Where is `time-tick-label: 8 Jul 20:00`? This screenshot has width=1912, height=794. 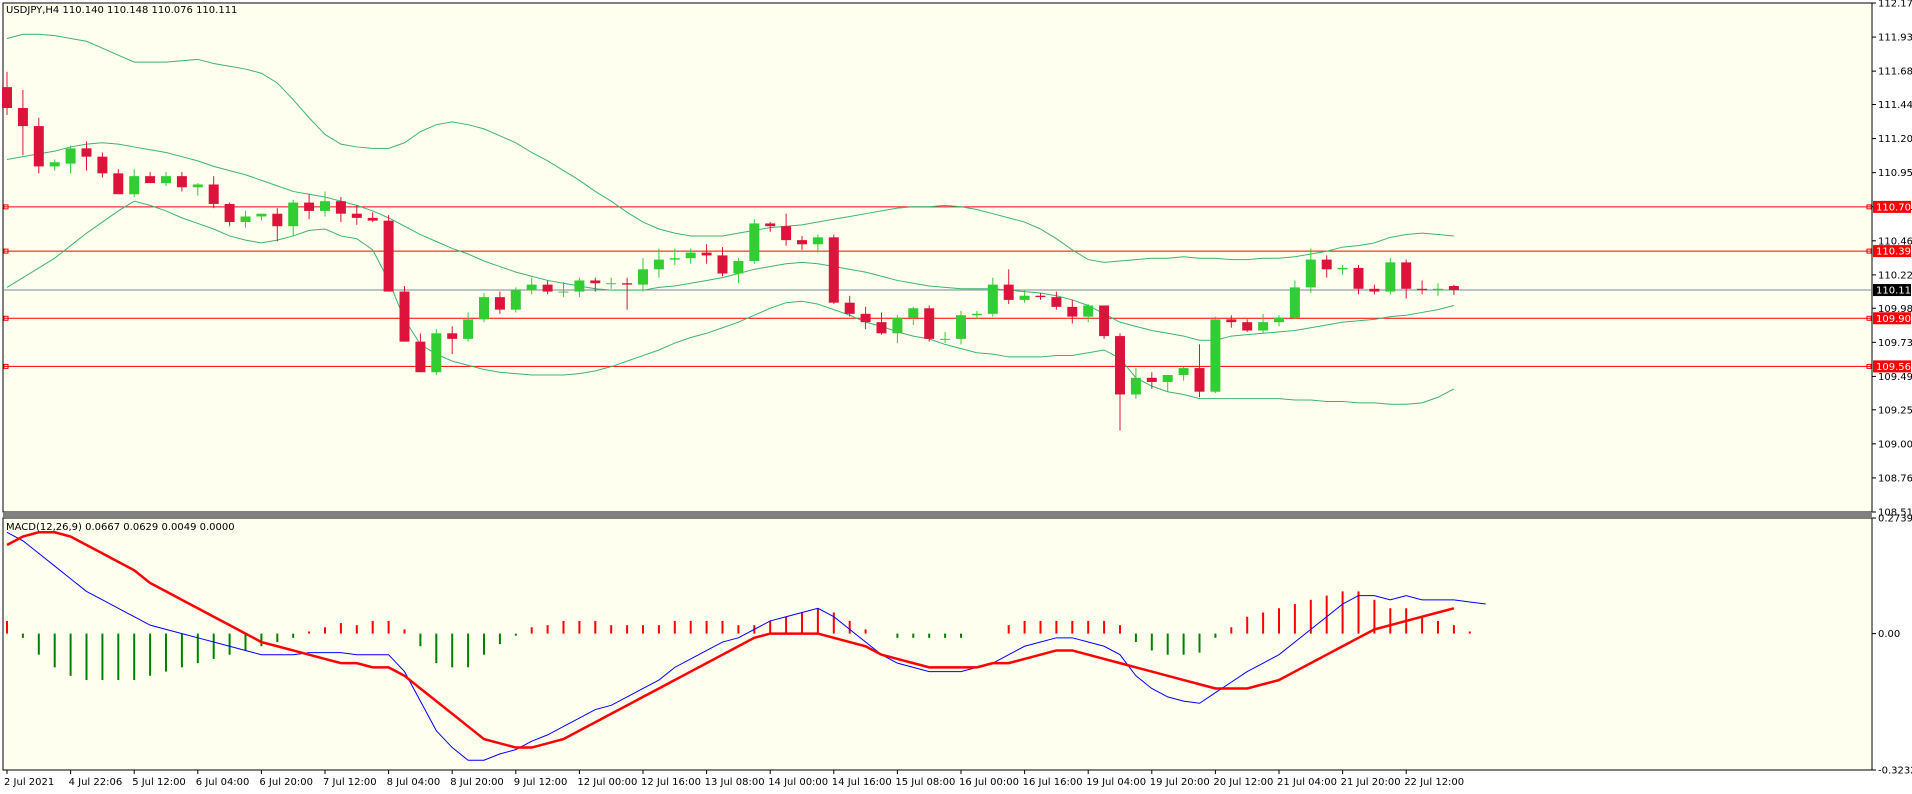
time-tick-label: 8 Jul 20:00 is located at coordinates (477, 782).